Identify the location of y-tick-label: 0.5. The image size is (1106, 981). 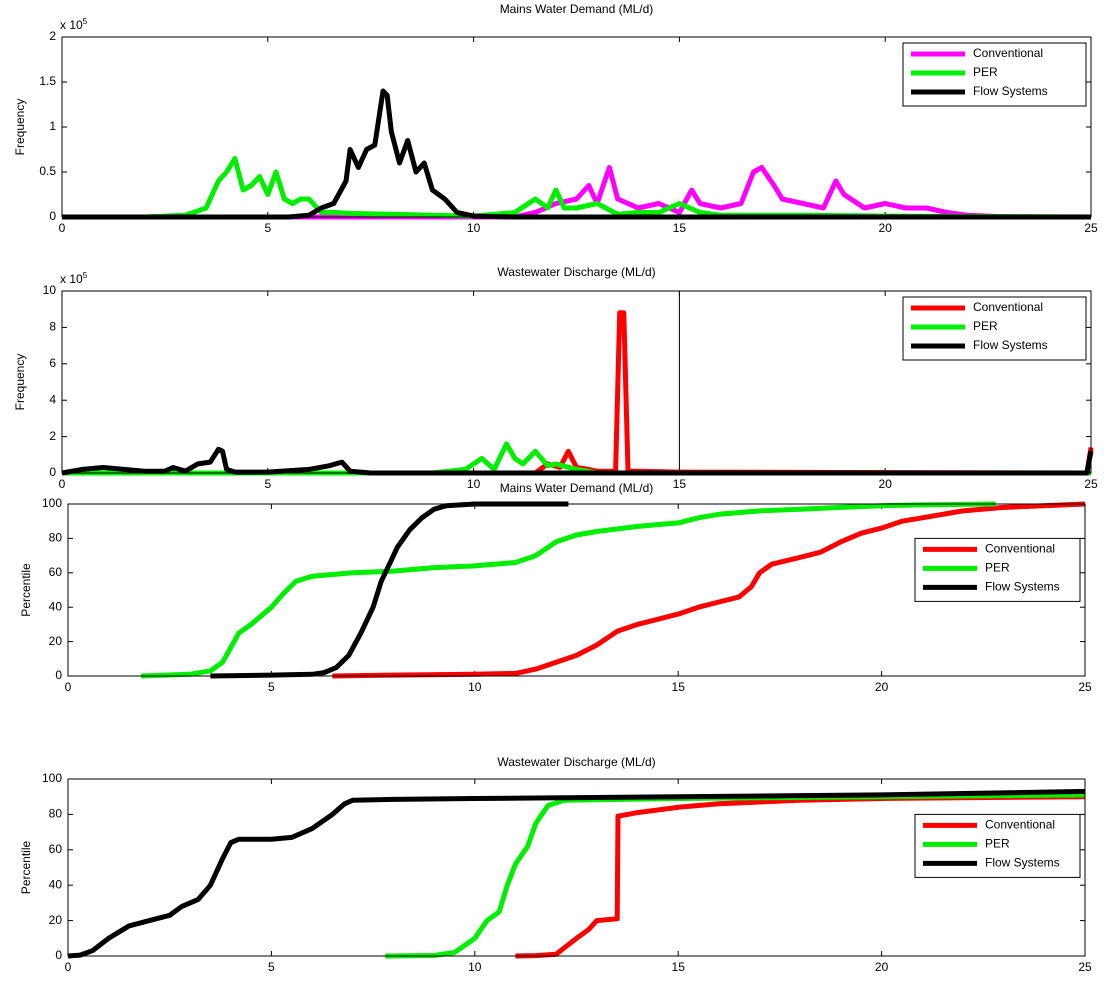
(47, 171).